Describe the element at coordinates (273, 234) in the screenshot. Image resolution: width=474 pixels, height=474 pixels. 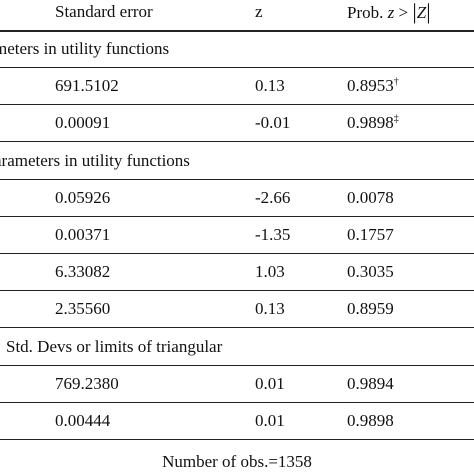
I see `z-cell: -1.35` at that location.